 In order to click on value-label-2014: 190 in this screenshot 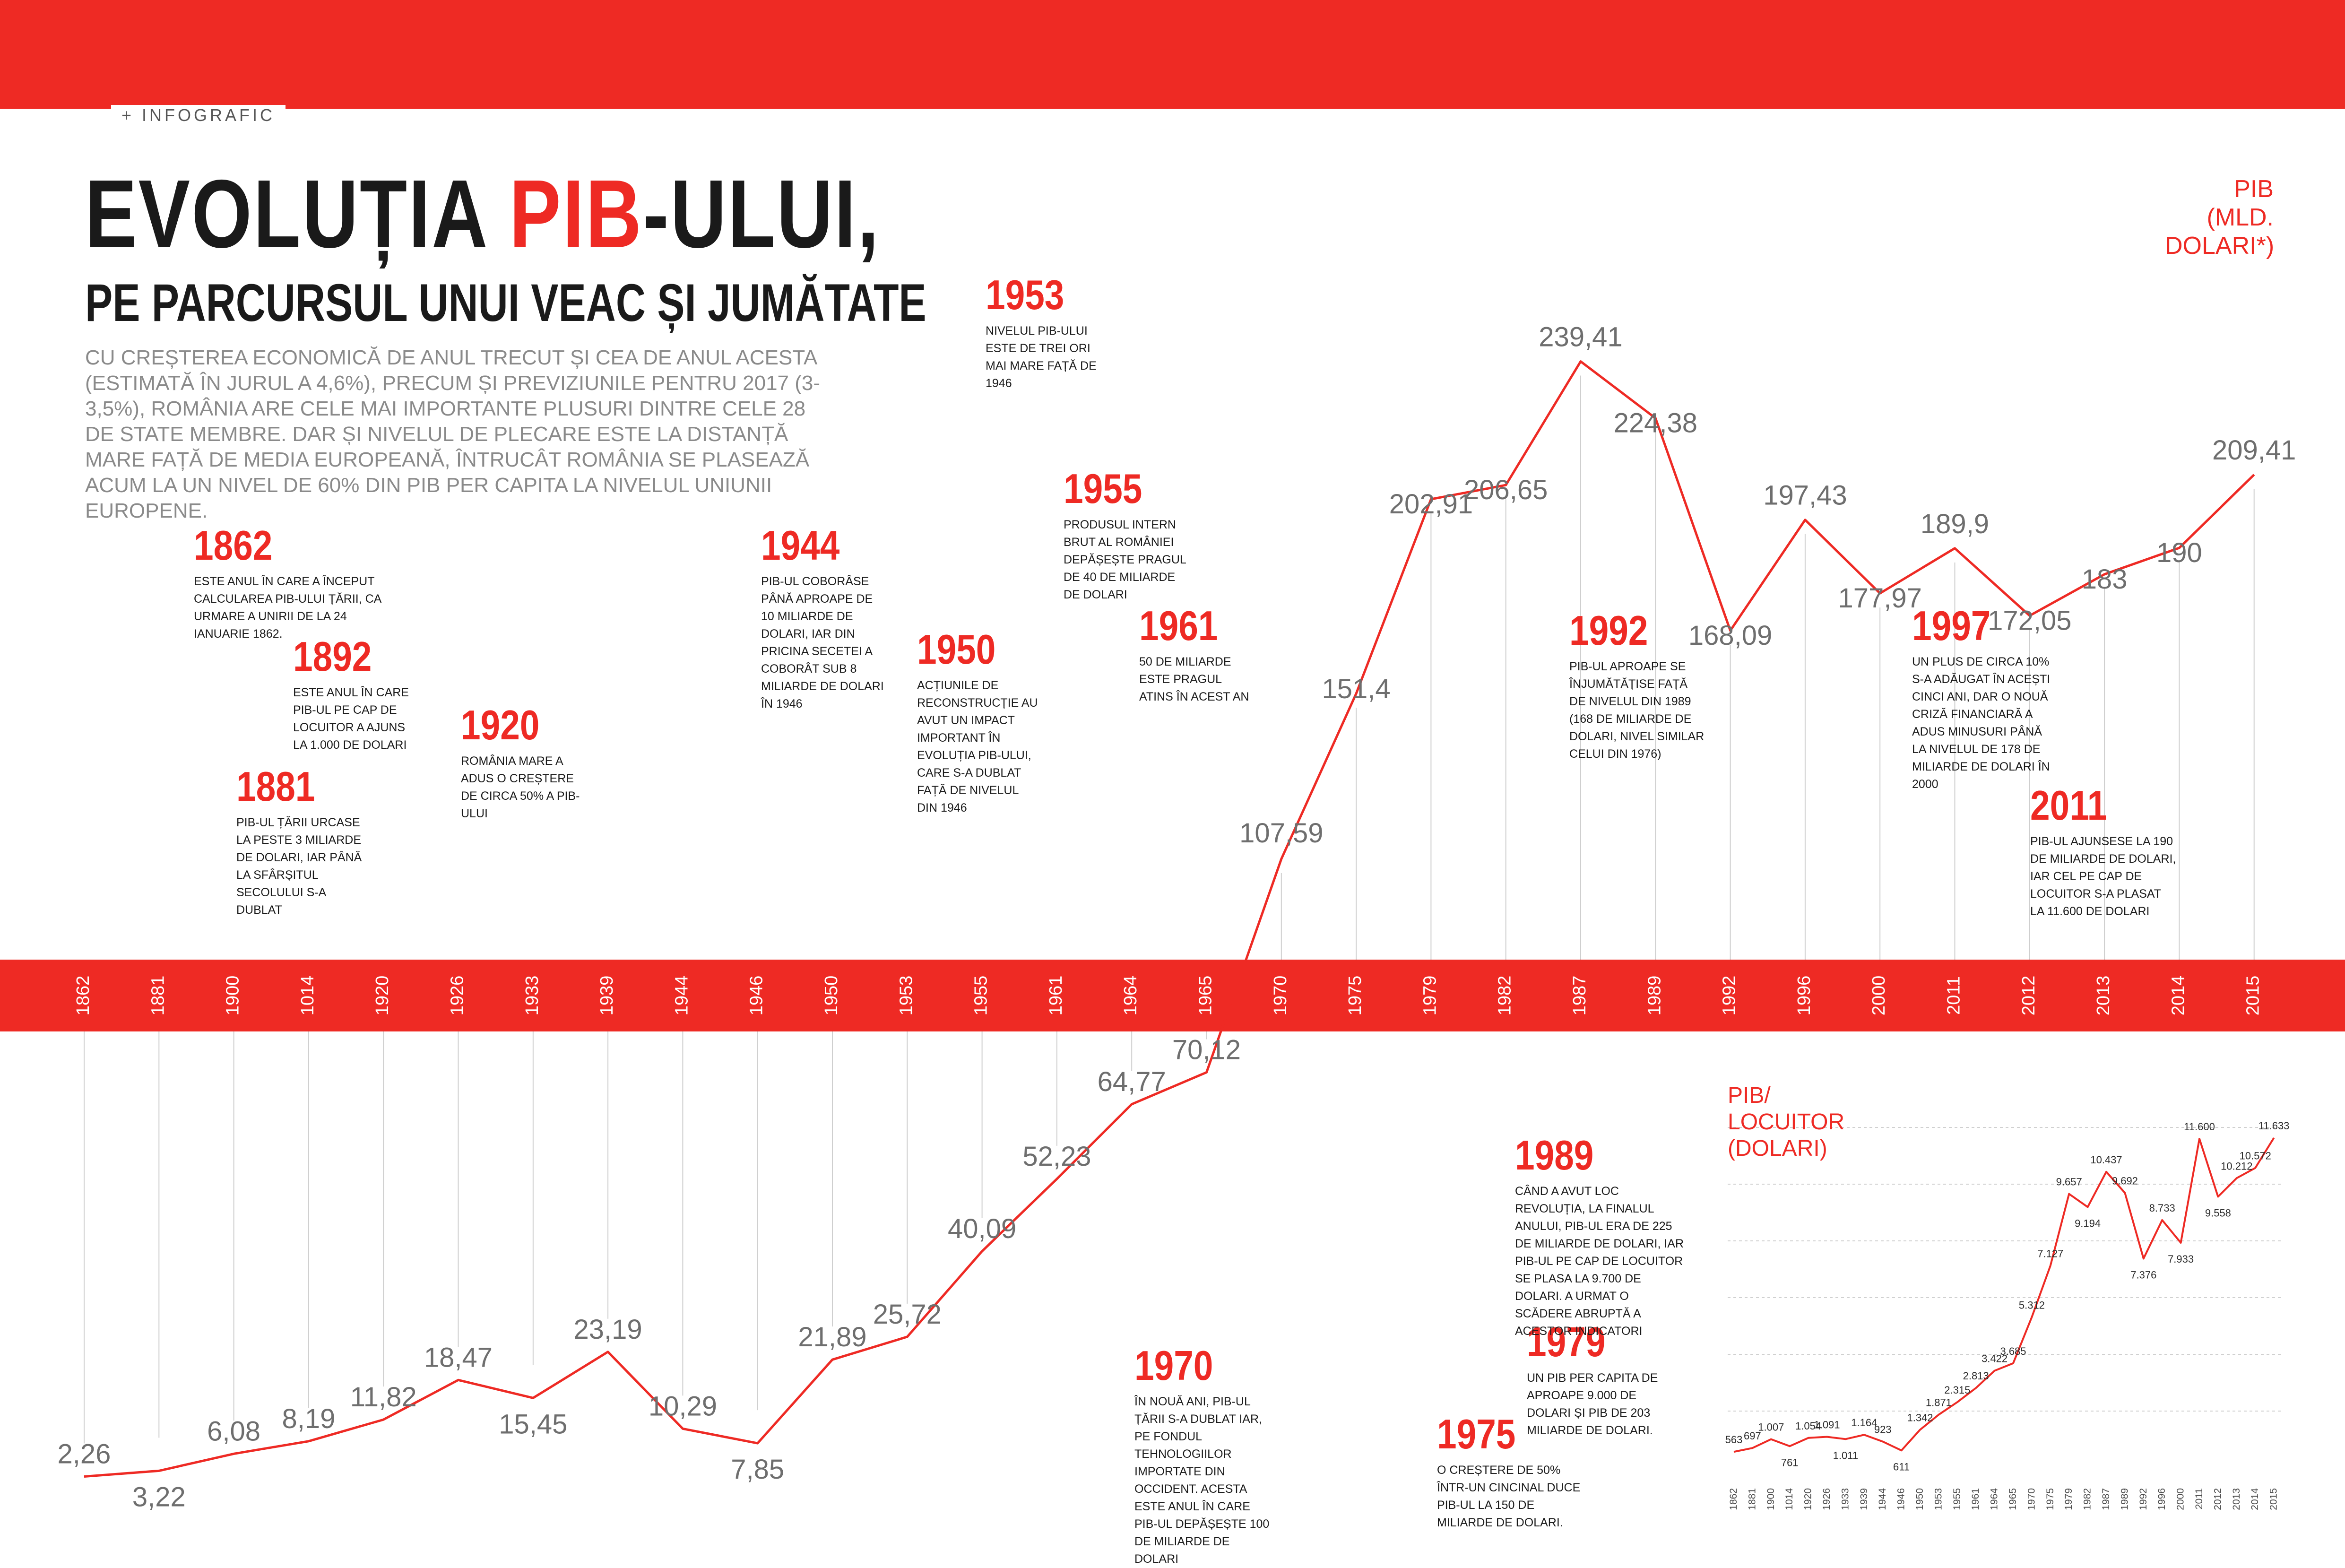, I will do `click(2179, 552)`.